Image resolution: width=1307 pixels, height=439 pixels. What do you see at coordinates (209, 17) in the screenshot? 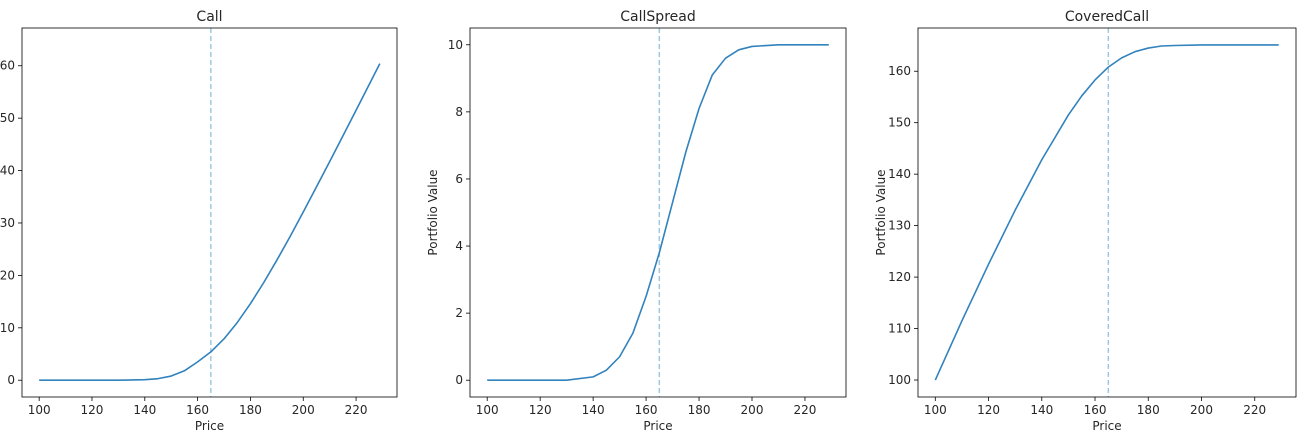
I see `chart-title: Call` at bounding box center [209, 17].